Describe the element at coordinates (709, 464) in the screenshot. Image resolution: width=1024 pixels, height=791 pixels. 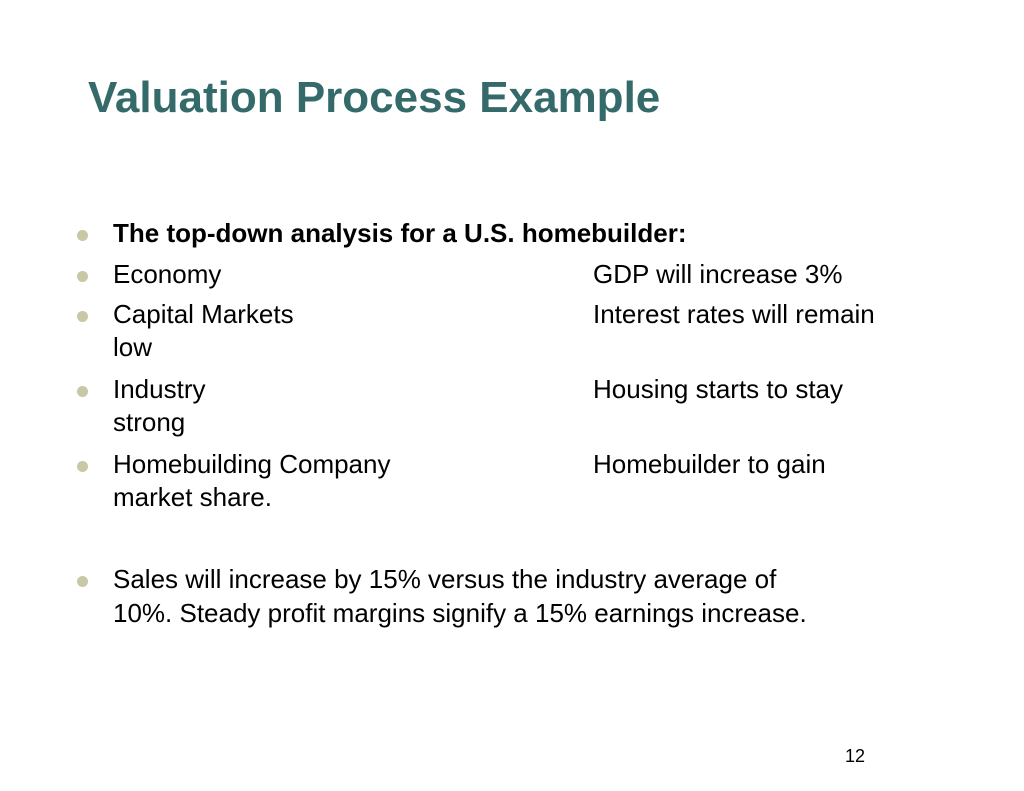
I see `bullet-homebuilding-company-detail: Homebuilder to gain` at that location.